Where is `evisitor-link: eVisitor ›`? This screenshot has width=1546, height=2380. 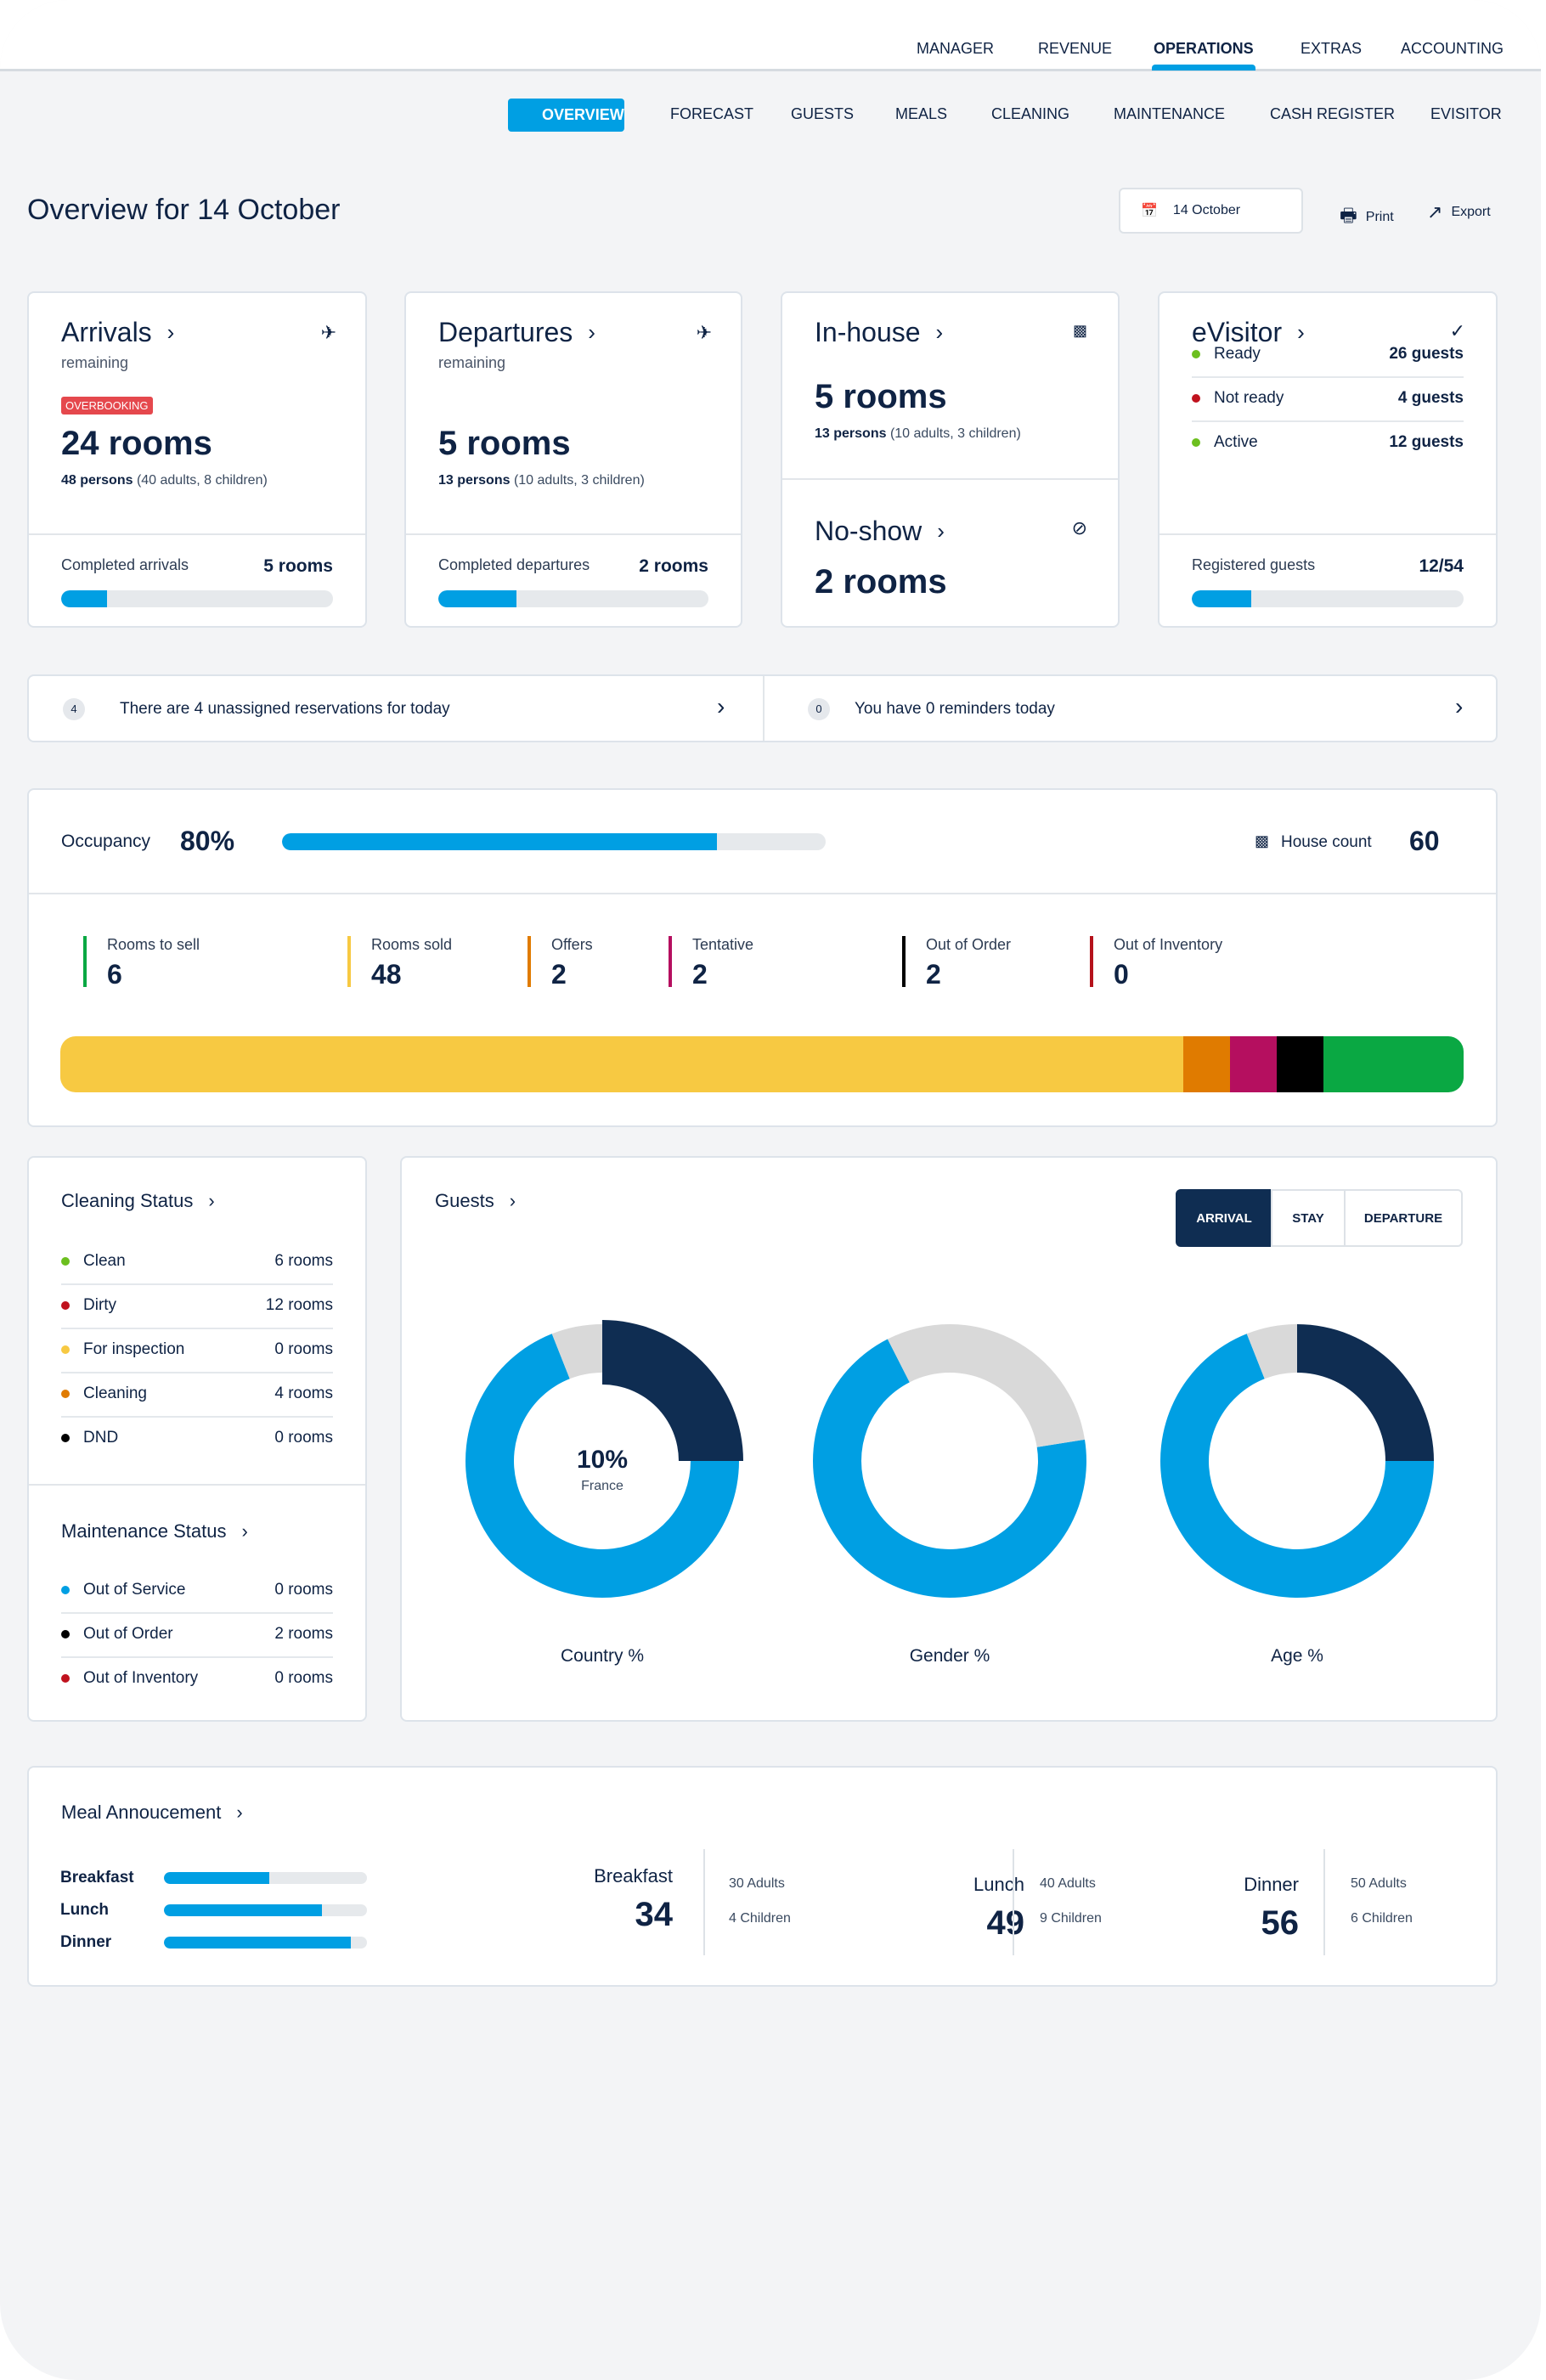
evisitor-link: eVisitor › is located at coordinates (1248, 332).